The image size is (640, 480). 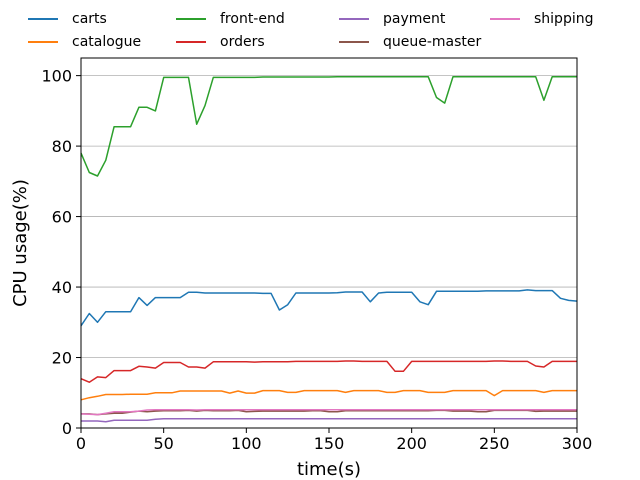 I want to click on x-tick-label: 150, so click(x=329, y=443).